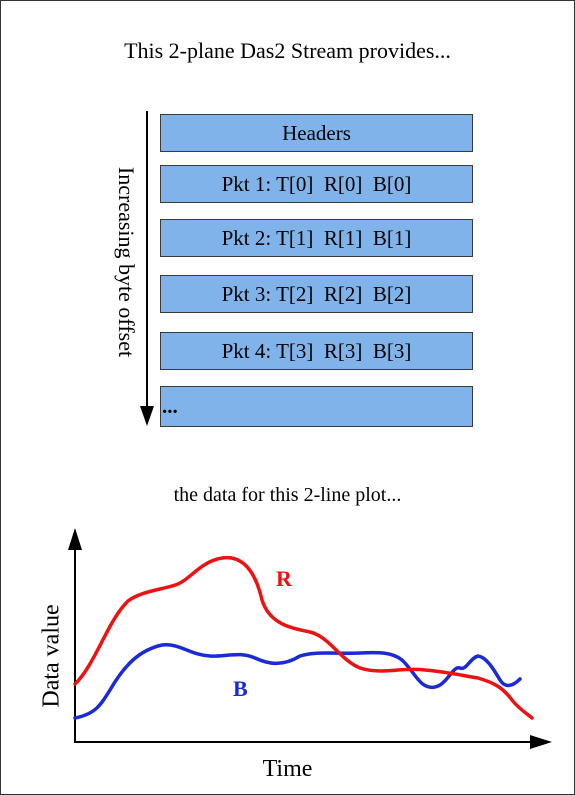  Describe the element at coordinates (316, 133) in the screenshot. I see `stream-headers-box: Headers` at that location.